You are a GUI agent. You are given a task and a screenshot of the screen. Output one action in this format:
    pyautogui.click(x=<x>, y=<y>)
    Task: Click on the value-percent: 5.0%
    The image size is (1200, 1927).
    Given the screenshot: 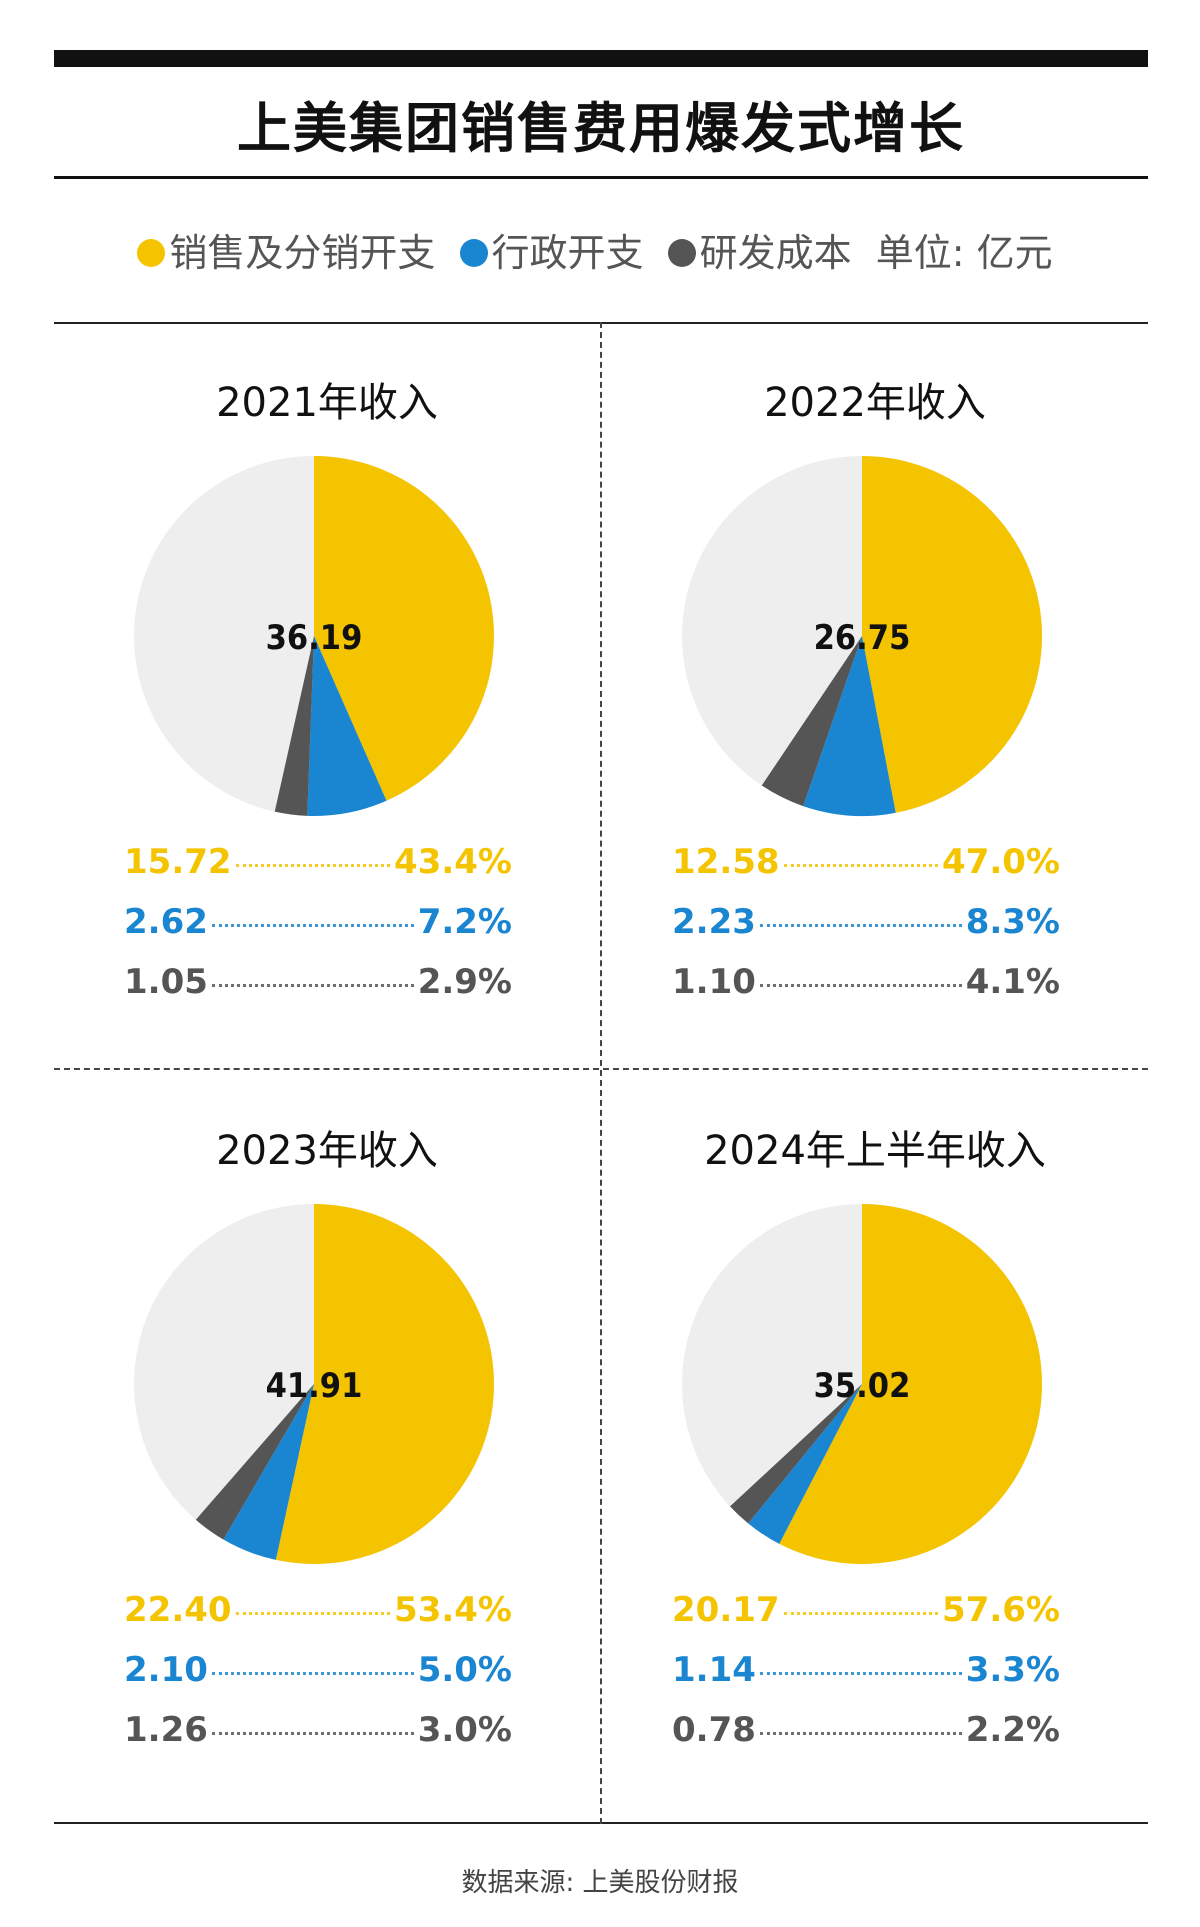 What is the action you would take?
    pyautogui.click(x=464, y=1670)
    